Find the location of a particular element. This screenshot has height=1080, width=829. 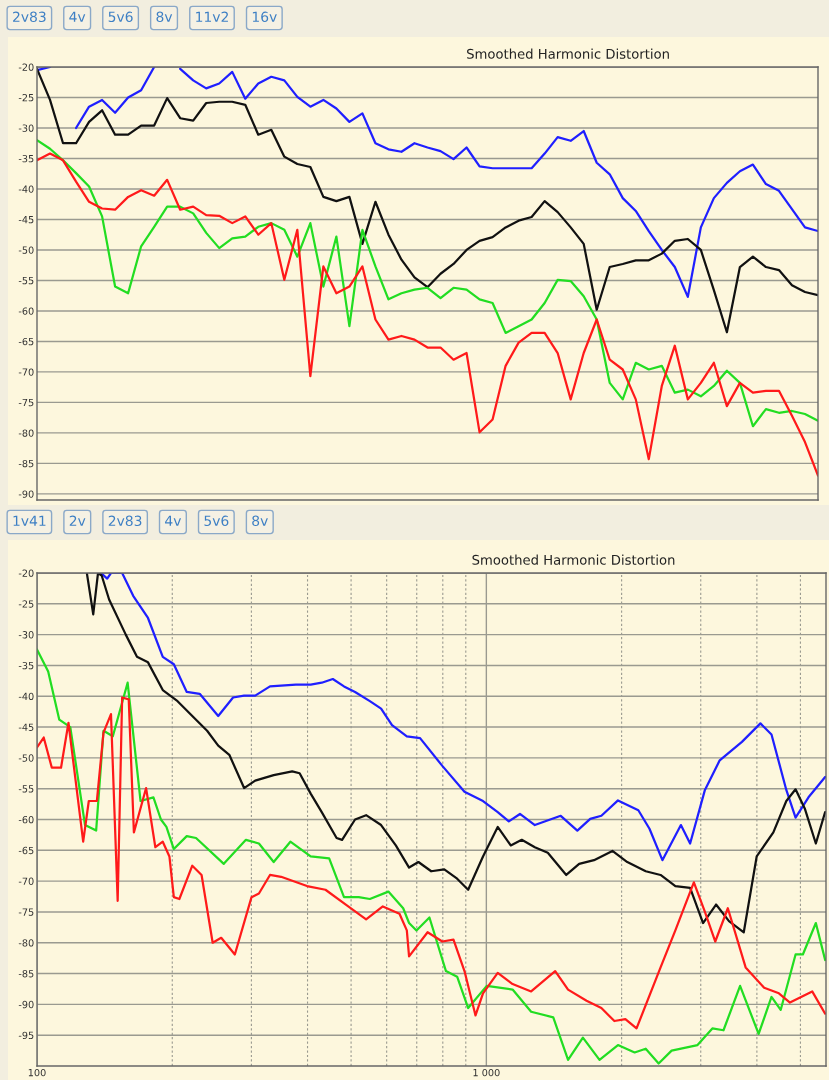

text: 16v is located at coordinates (264, 17).